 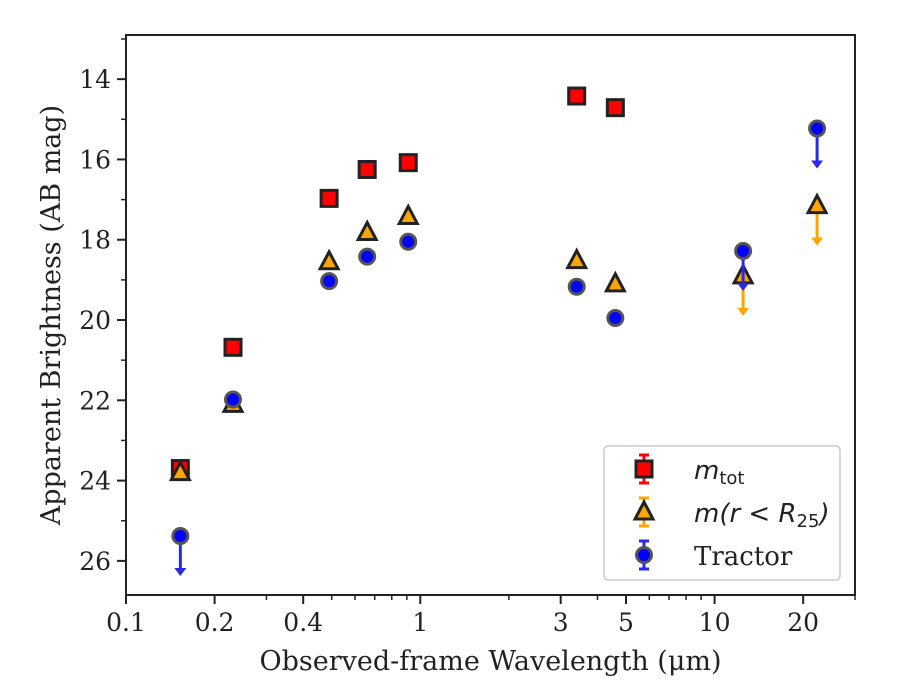 I want to click on y-tick-label: 14, so click(x=95, y=79).